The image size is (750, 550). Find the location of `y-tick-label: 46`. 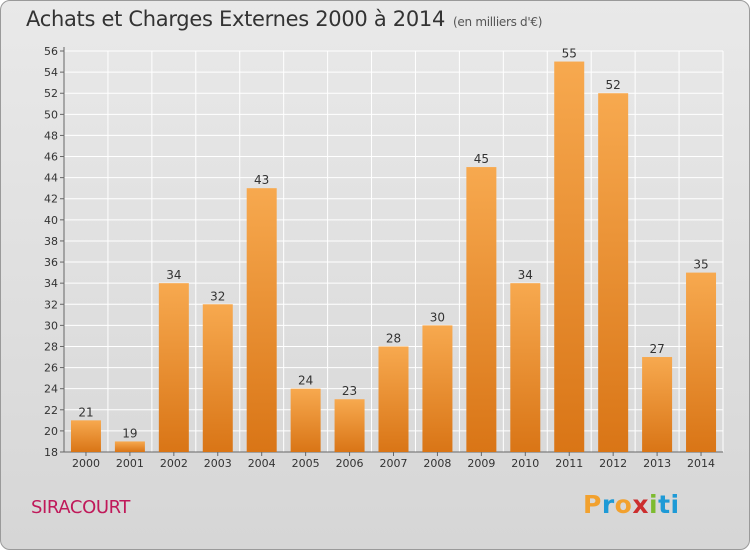

y-tick-label: 46 is located at coordinates (51, 157).